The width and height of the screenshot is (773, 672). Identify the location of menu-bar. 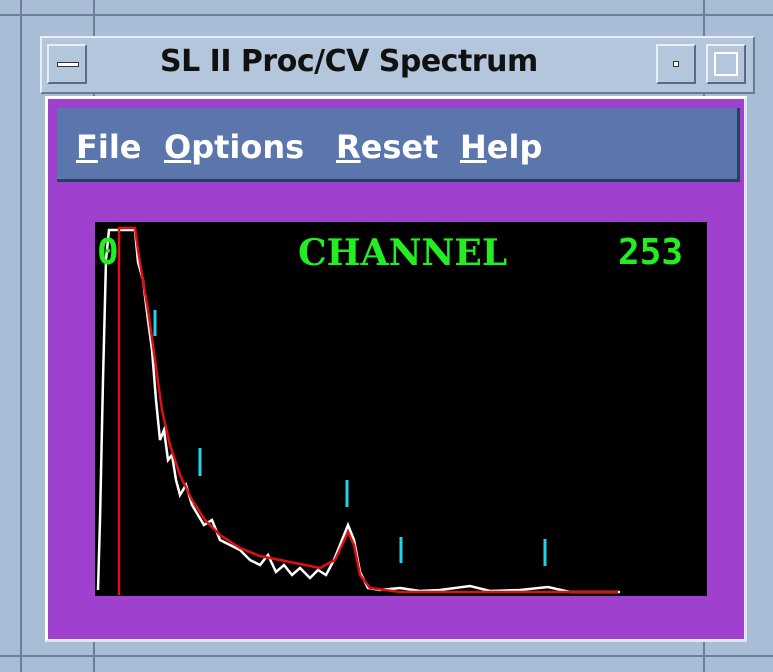
(398, 145).